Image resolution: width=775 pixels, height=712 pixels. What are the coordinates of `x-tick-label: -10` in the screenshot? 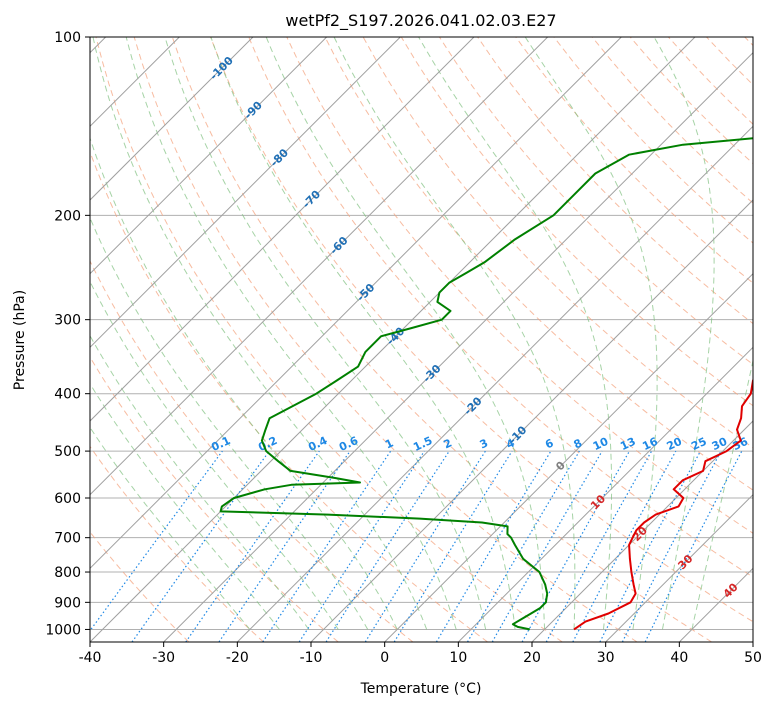 It's located at (311, 658).